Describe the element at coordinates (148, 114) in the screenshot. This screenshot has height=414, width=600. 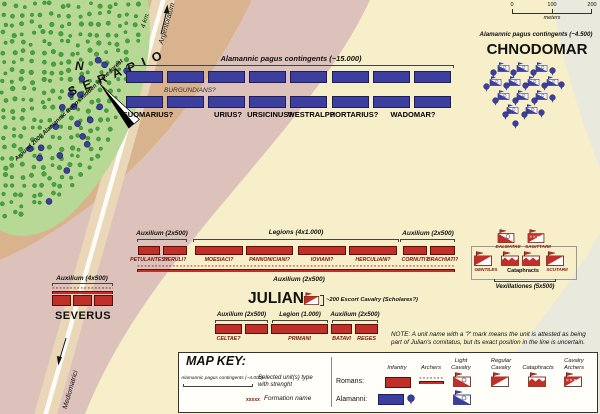
I see `pagus-name: SUOMARIUS?` at that location.